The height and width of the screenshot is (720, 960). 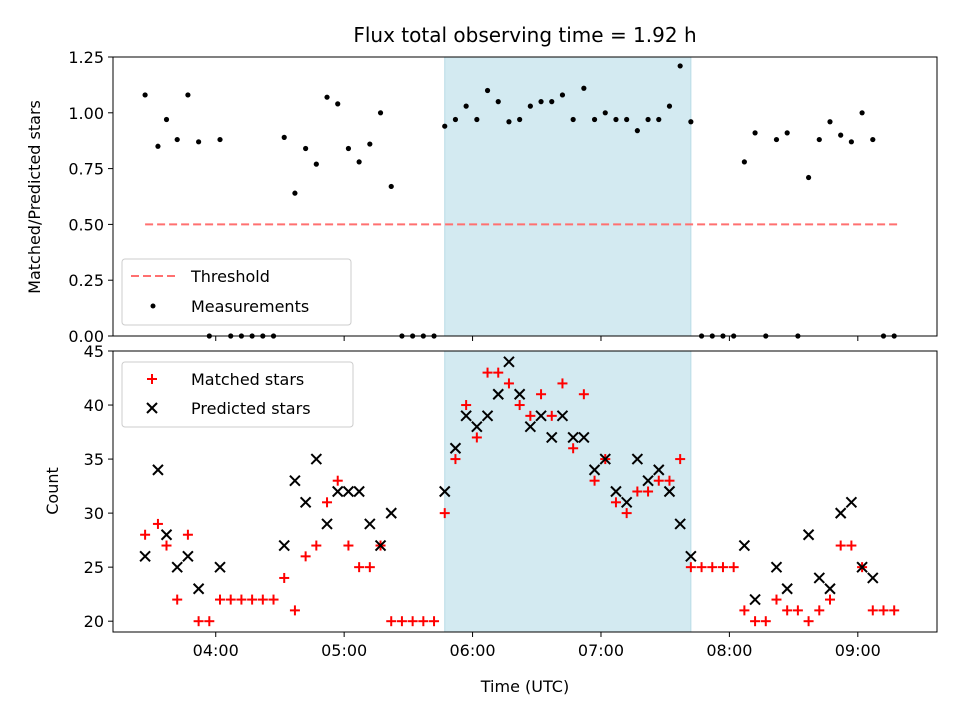 I want to click on x-axis-label: Time (UTC), so click(x=524, y=686).